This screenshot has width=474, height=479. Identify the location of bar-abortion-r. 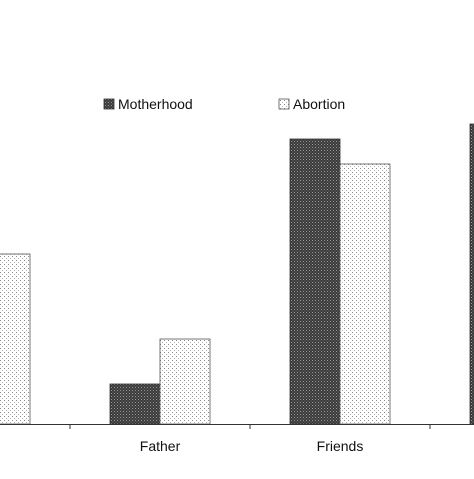
(15, 339).